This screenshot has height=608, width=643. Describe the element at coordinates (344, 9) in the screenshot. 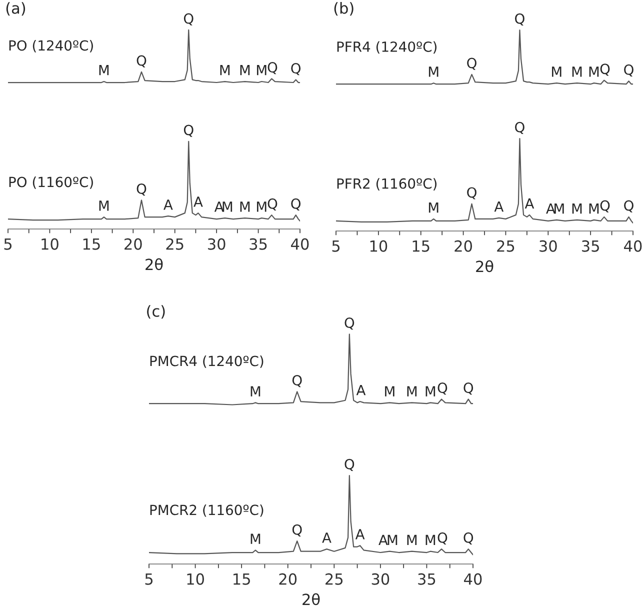

I see `chart-title: (b)` at that location.